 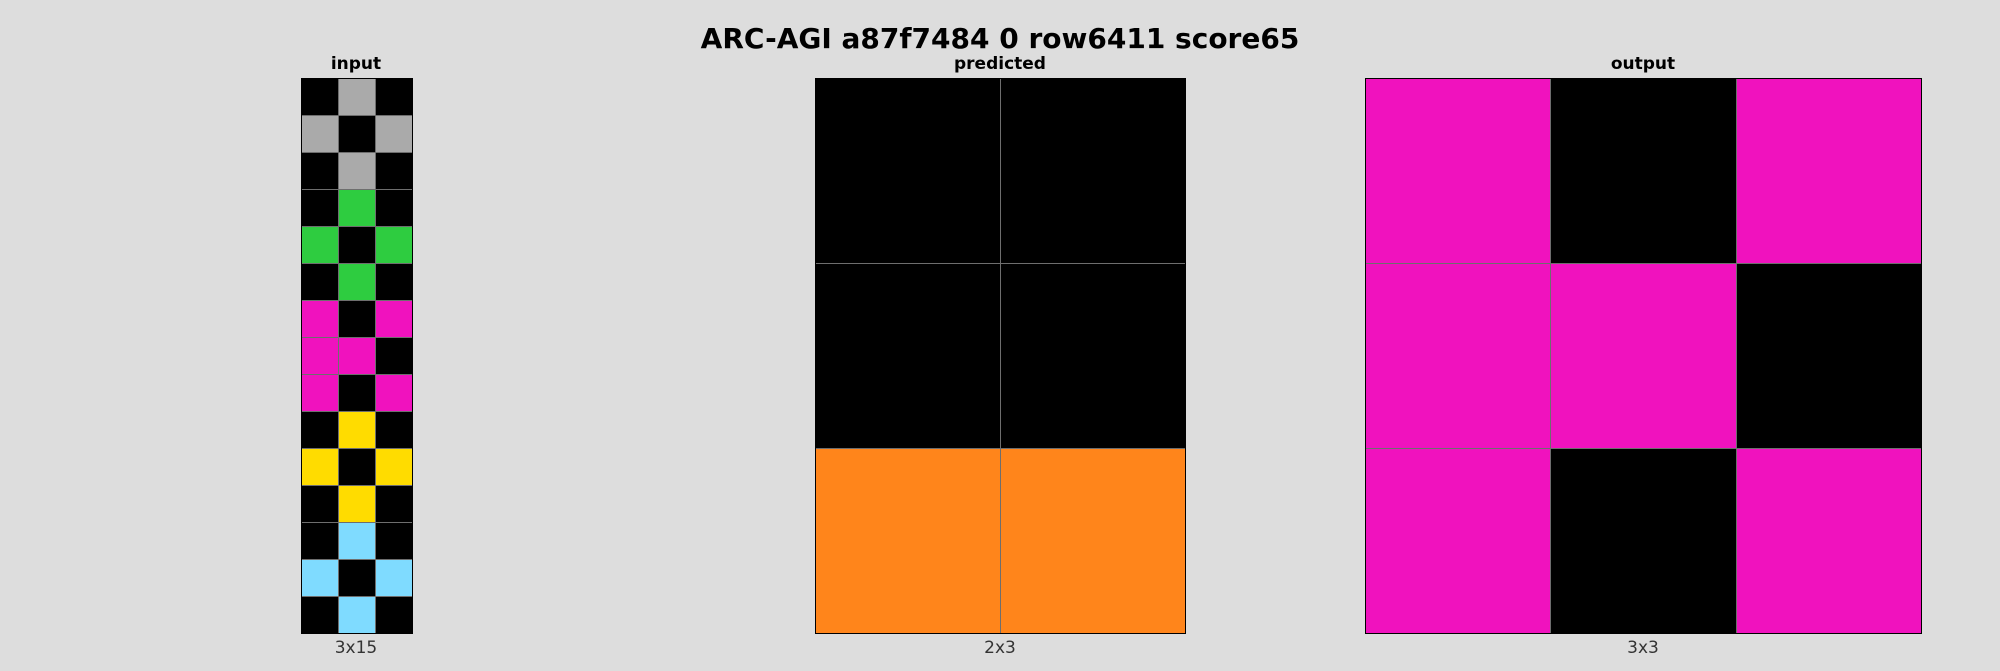 I want to click on input-grid, so click(x=357, y=356).